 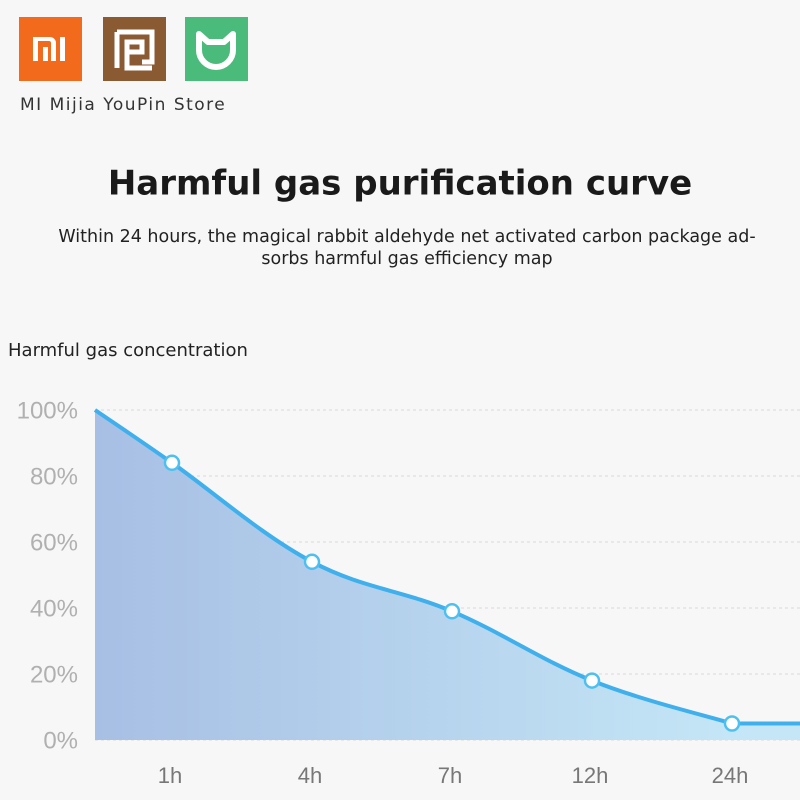 I want to click on subtitle-line: sorbs harmful gas efficiency map, so click(x=406, y=259).